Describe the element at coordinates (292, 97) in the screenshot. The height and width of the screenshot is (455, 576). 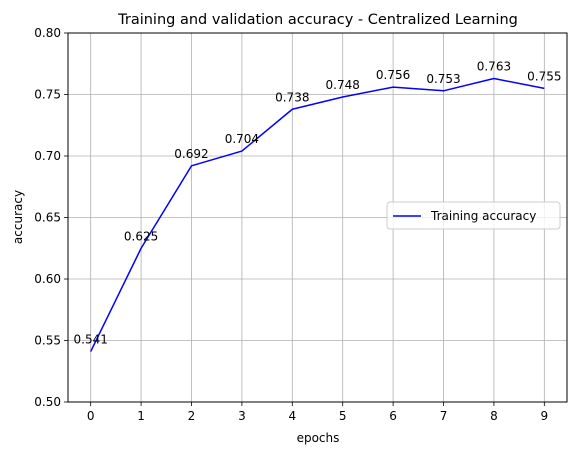
I see `data-label: 0.738` at that location.